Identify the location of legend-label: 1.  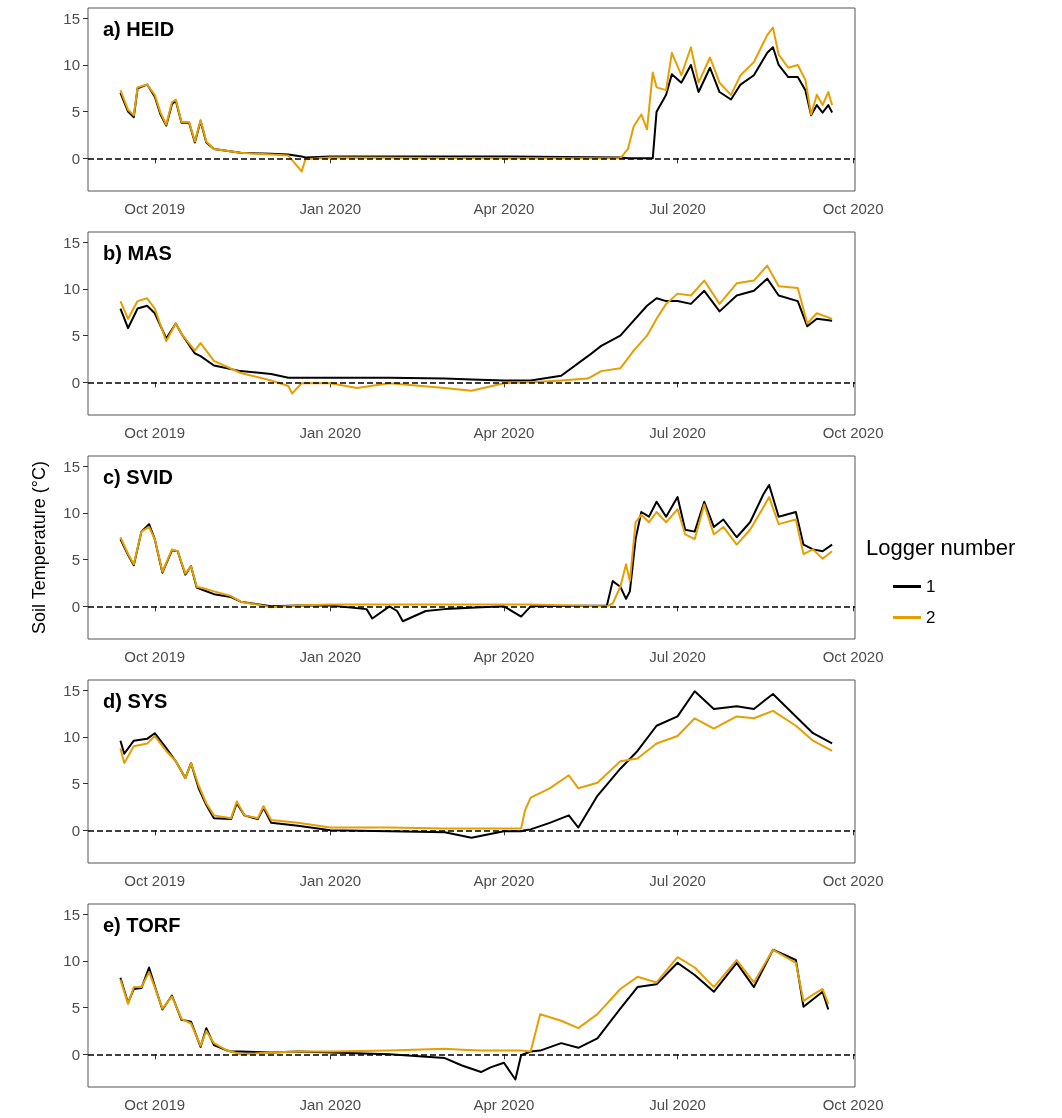
(931, 586).